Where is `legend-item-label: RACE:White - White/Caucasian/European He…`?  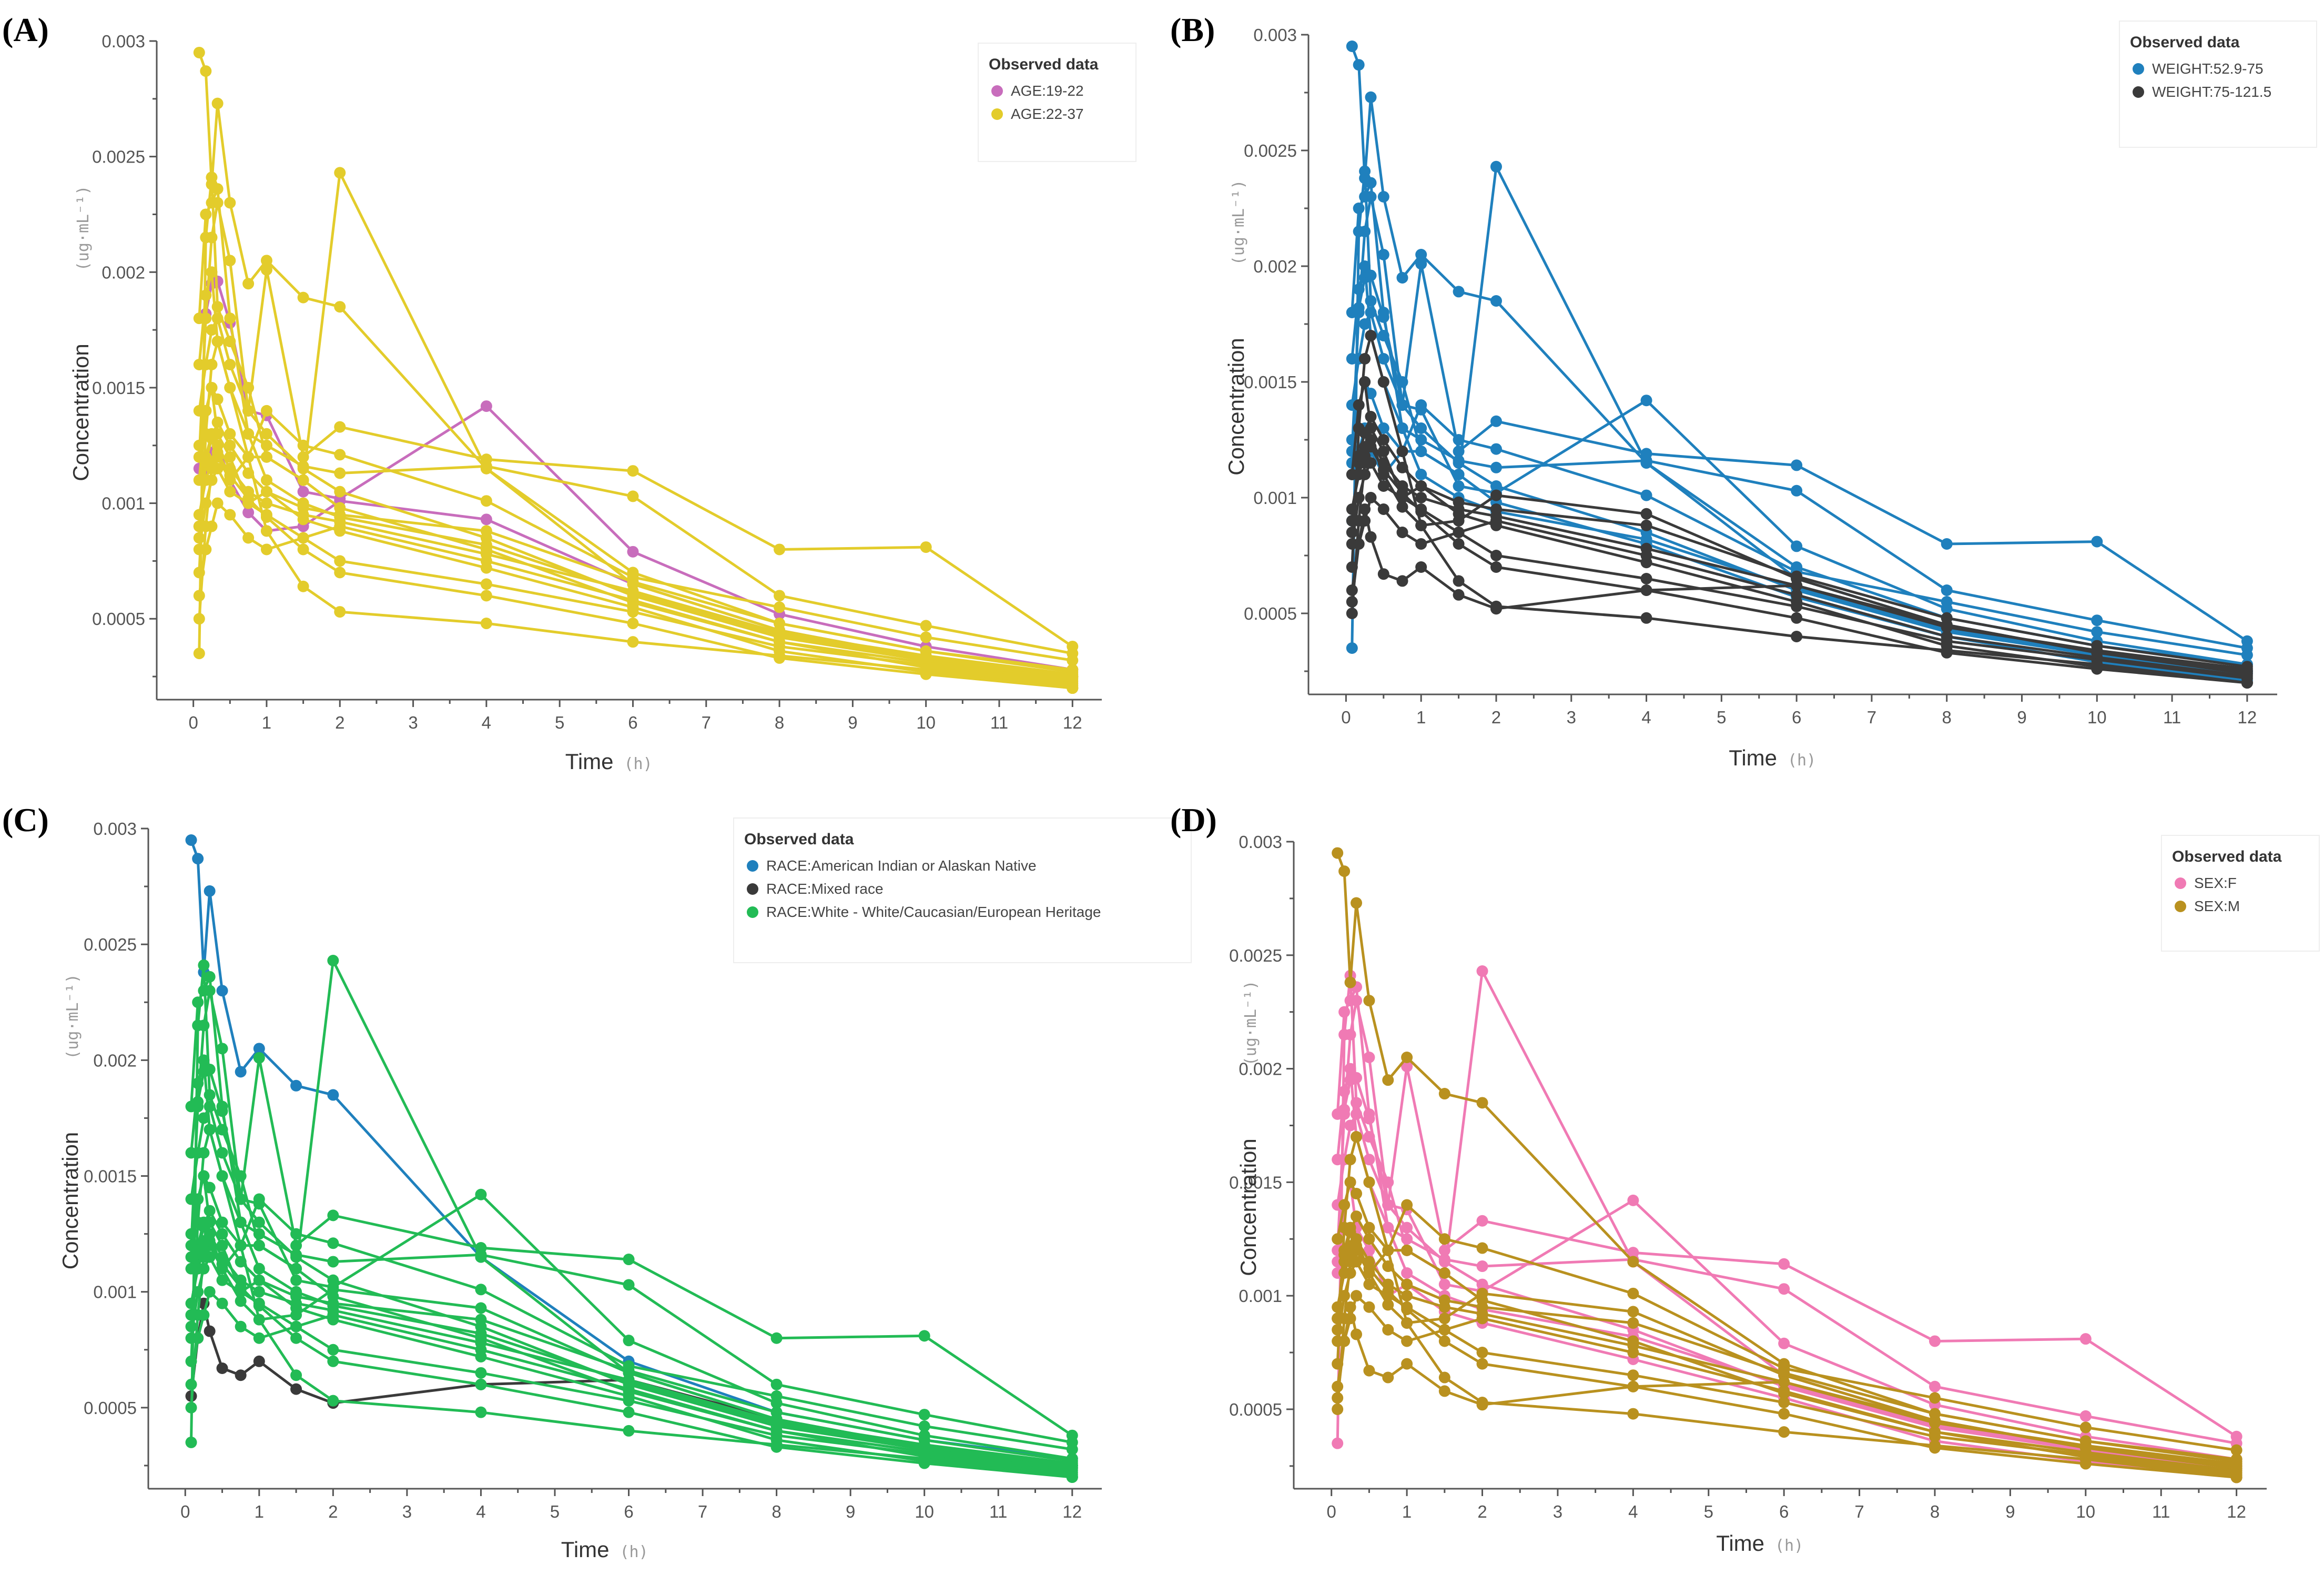 legend-item-label: RACE:White - White/Caucasian/European He… is located at coordinates (934, 912).